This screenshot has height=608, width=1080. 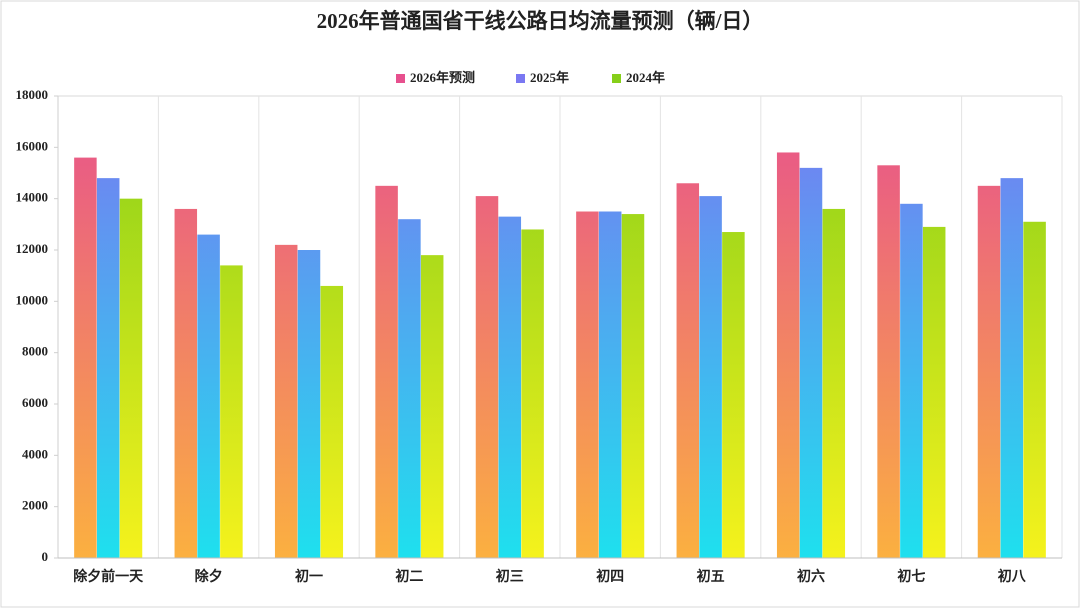 What do you see at coordinates (32, 197) in the screenshot?
I see `y-tick-label: 14000` at bounding box center [32, 197].